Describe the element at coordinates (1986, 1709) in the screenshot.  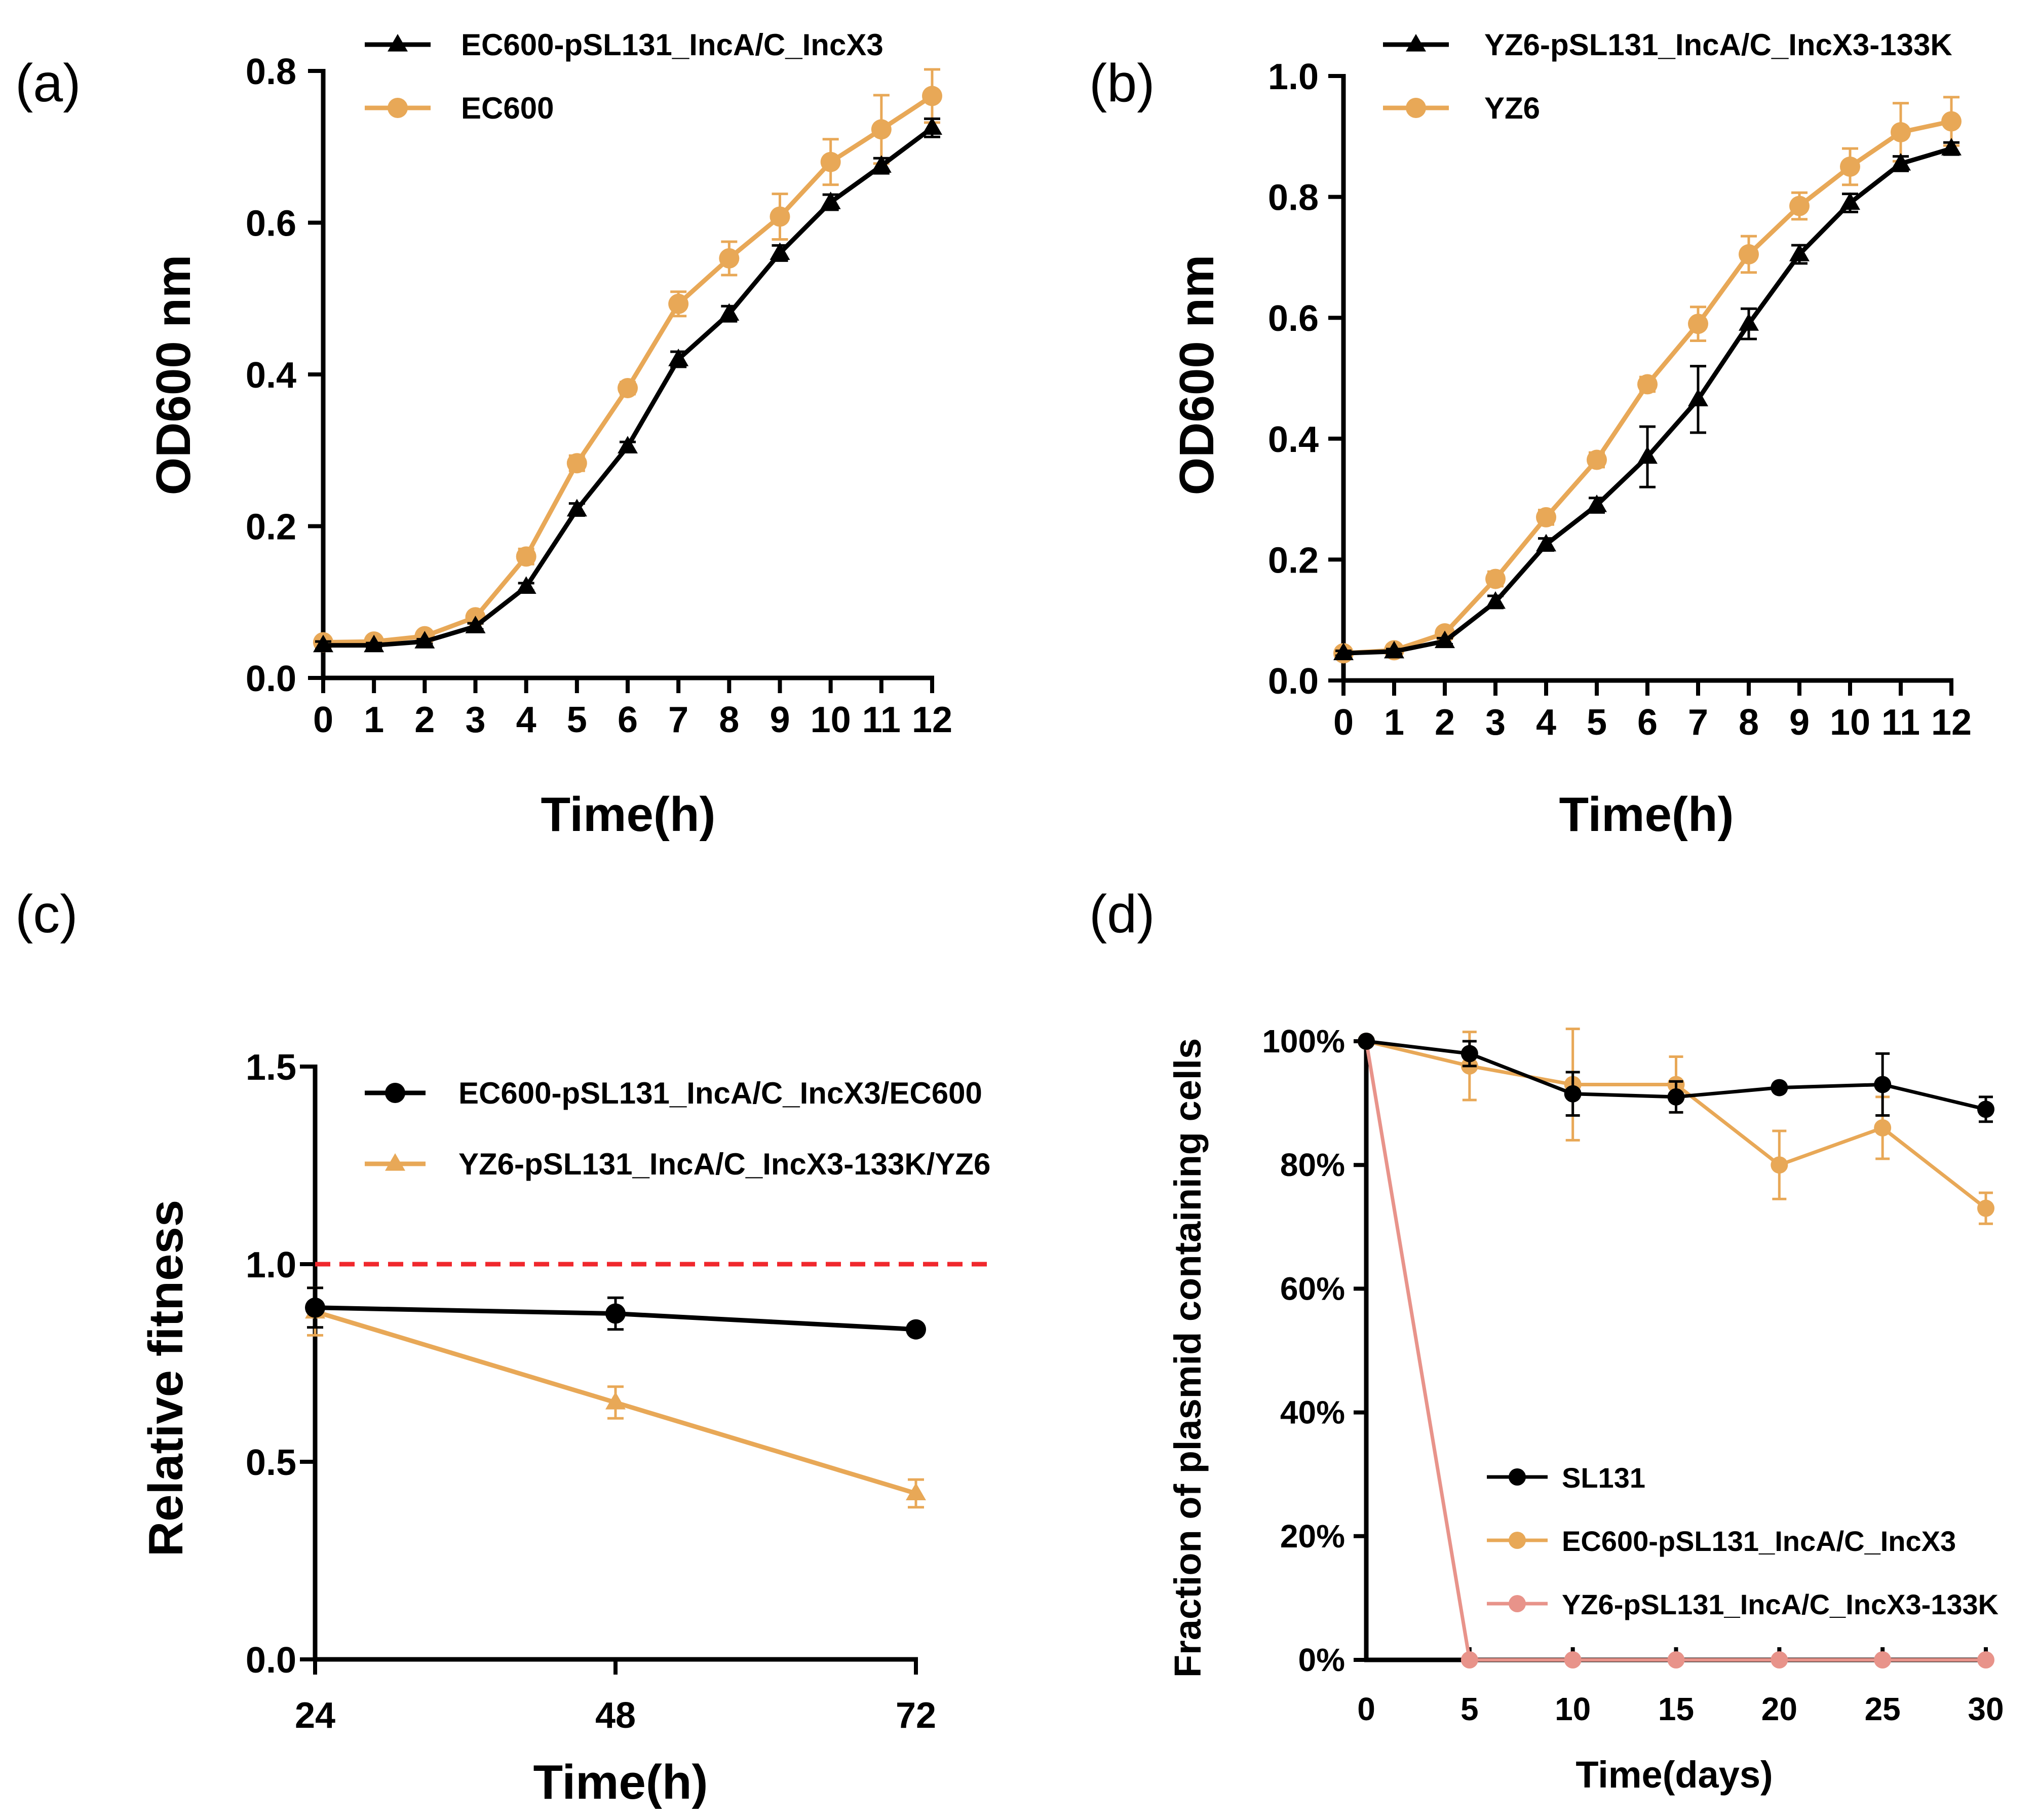
I see `x-tick-label: 30` at that location.